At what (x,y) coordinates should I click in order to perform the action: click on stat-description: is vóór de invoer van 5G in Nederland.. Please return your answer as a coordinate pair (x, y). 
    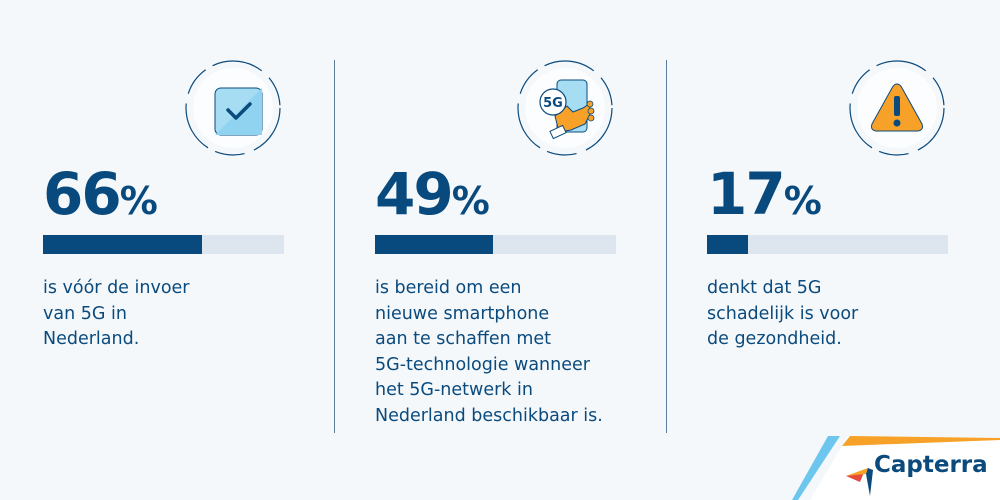
    Looking at the image, I should click on (183, 314).